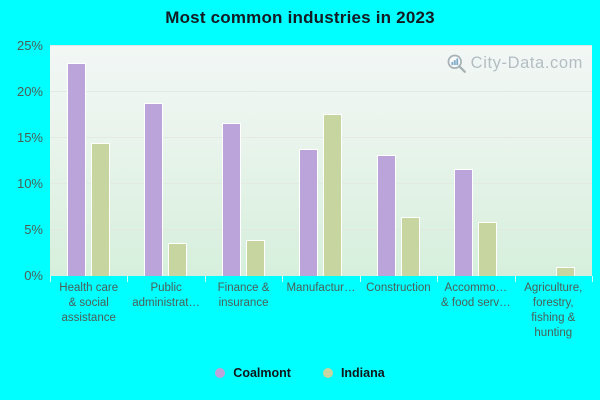 The height and width of the screenshot is (400, 600). What do you see at coordinates (553, 288) in the screenshot?
I see `x-tick-label-line: Agriculture,` at bounding box center [553, 288].